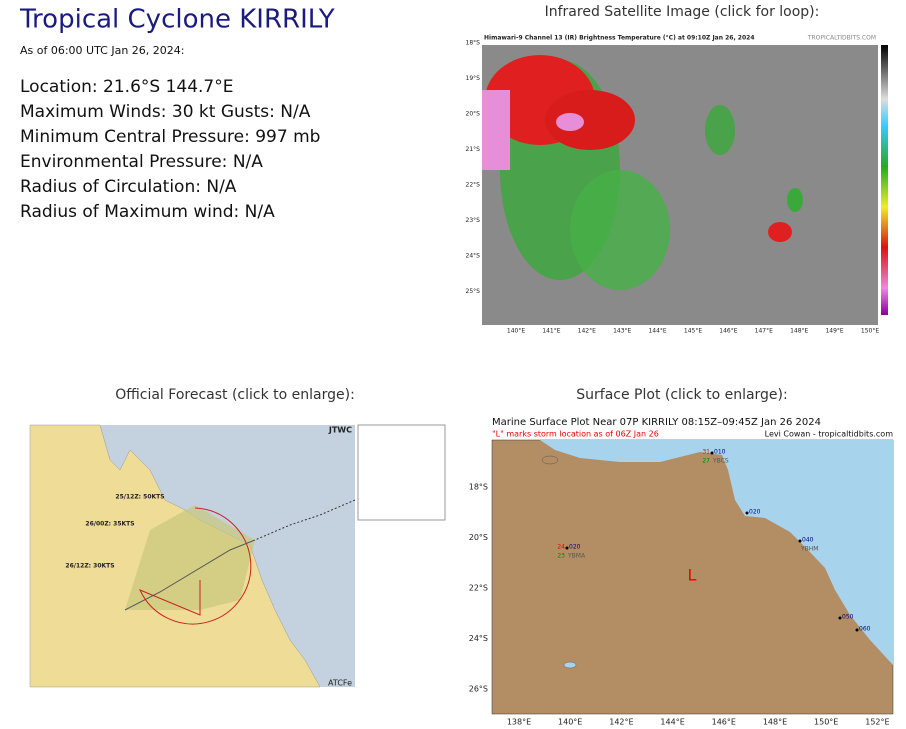 This screenshot has width=906, height=729. What do you see at coordinates (190, 575) in the screenshot?
I see `fc-track` at bounding box center [190, 575].